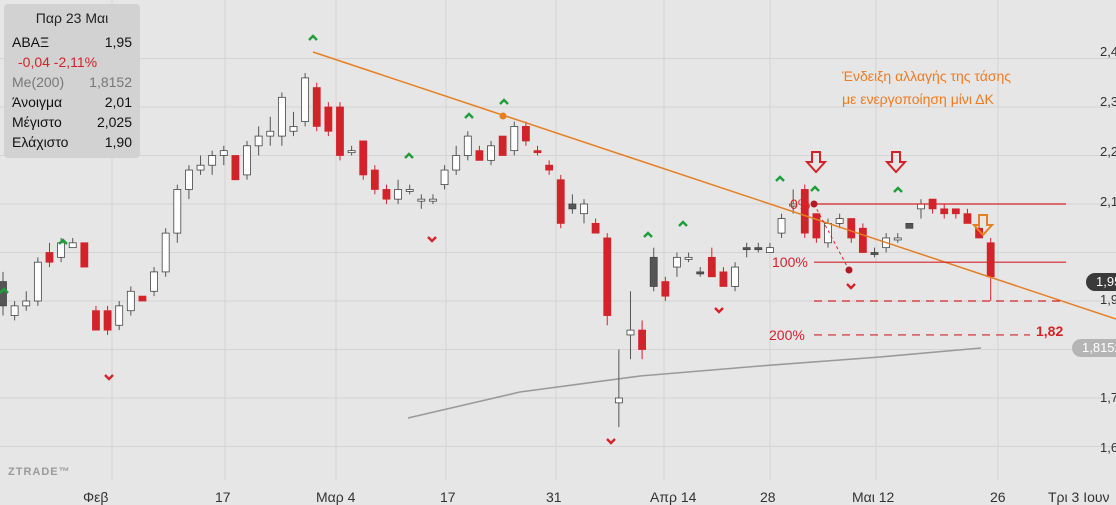 Image resolution: width=1116 pixels, height=505 pixels. I want to click on low-row: Ελάχιστο 1,90, so click(72, 143).